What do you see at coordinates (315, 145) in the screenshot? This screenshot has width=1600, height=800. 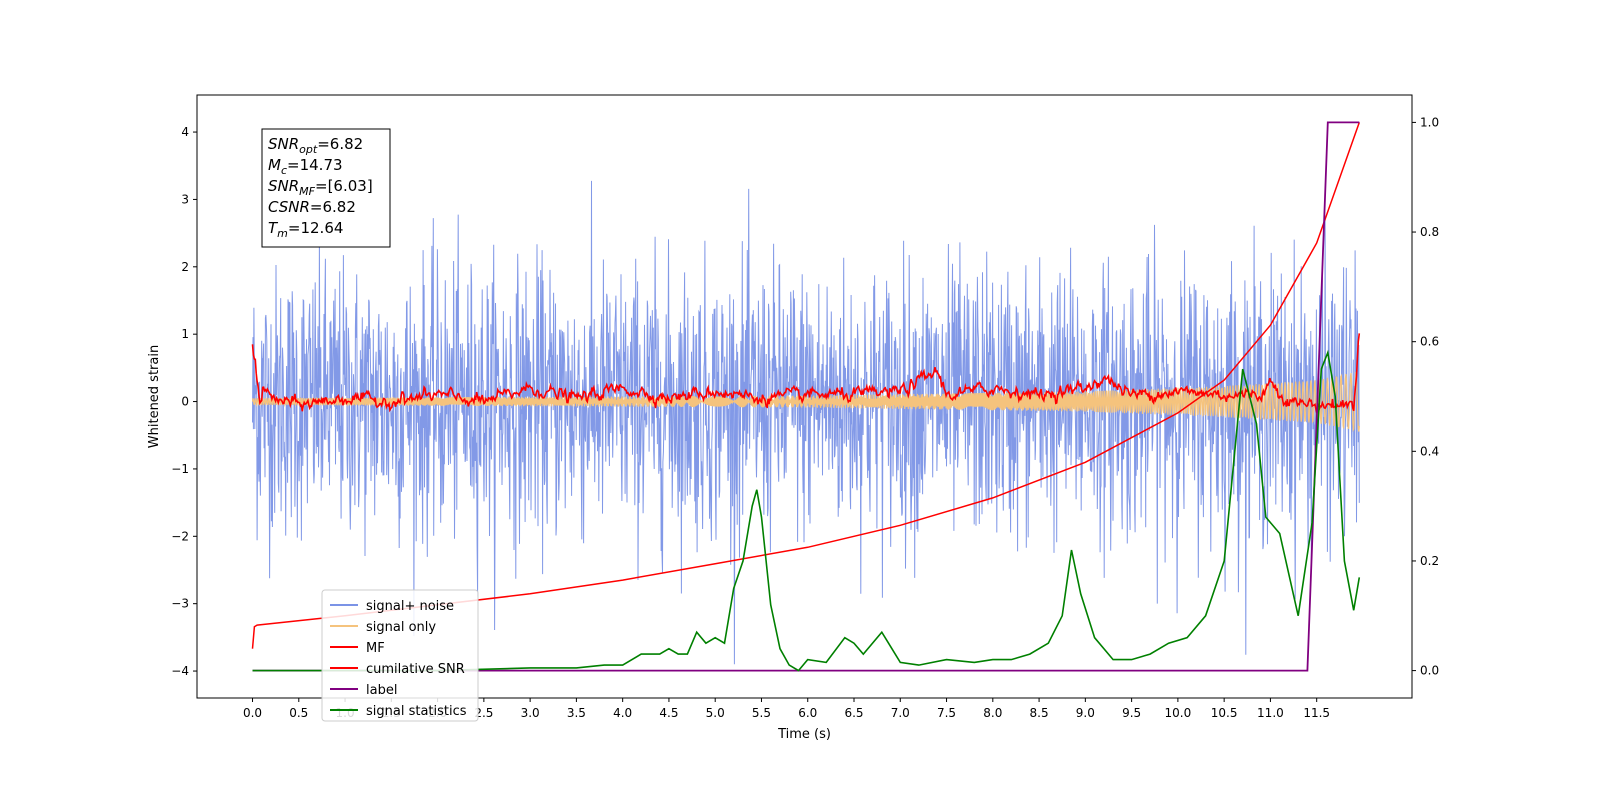 I see `annotation-line: SNRopt=6.82` at bounding box center [315, 145].